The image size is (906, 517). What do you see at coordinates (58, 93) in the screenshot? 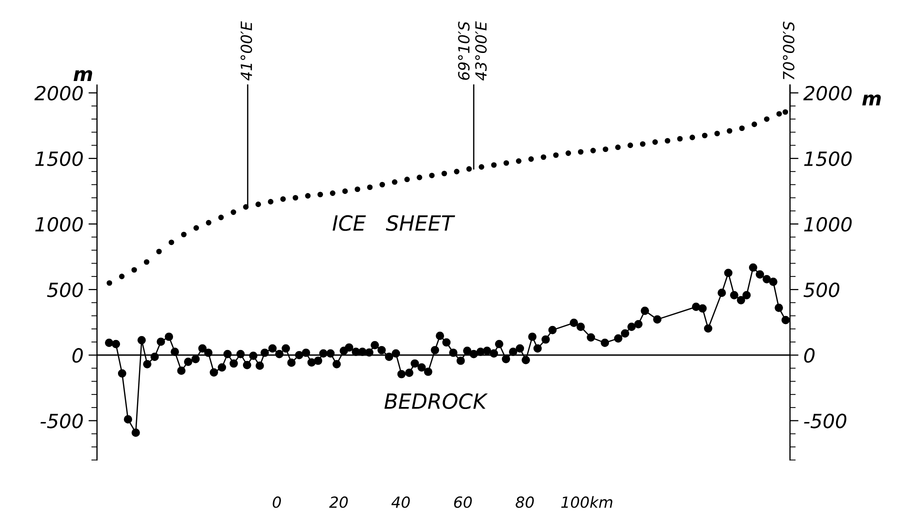
I see `y-tick-label: 2000` at bounding box center [58, 93].